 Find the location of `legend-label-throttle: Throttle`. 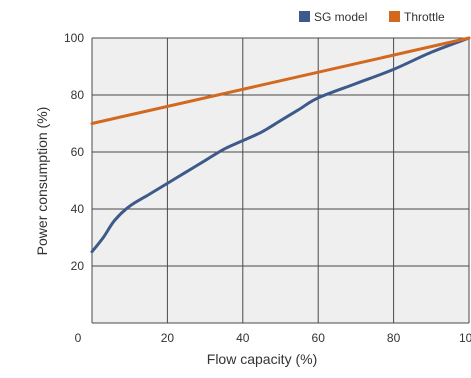

legend-label-throttle: Throttle is located at coordinates (424, 17).